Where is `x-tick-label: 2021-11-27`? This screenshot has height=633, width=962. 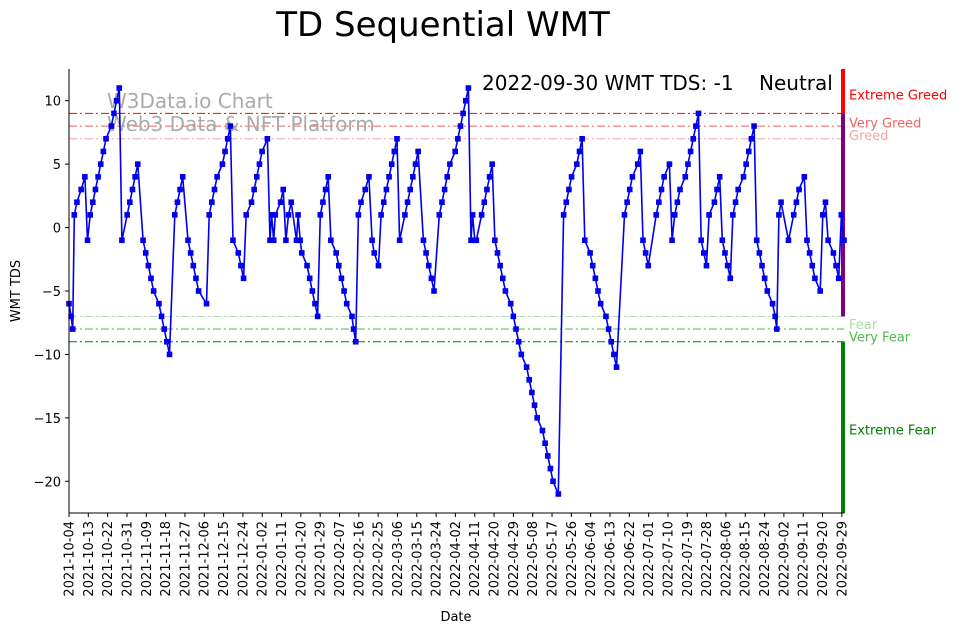
x-tick-label: 2021-11-27 is located at coordinates (185, 559).